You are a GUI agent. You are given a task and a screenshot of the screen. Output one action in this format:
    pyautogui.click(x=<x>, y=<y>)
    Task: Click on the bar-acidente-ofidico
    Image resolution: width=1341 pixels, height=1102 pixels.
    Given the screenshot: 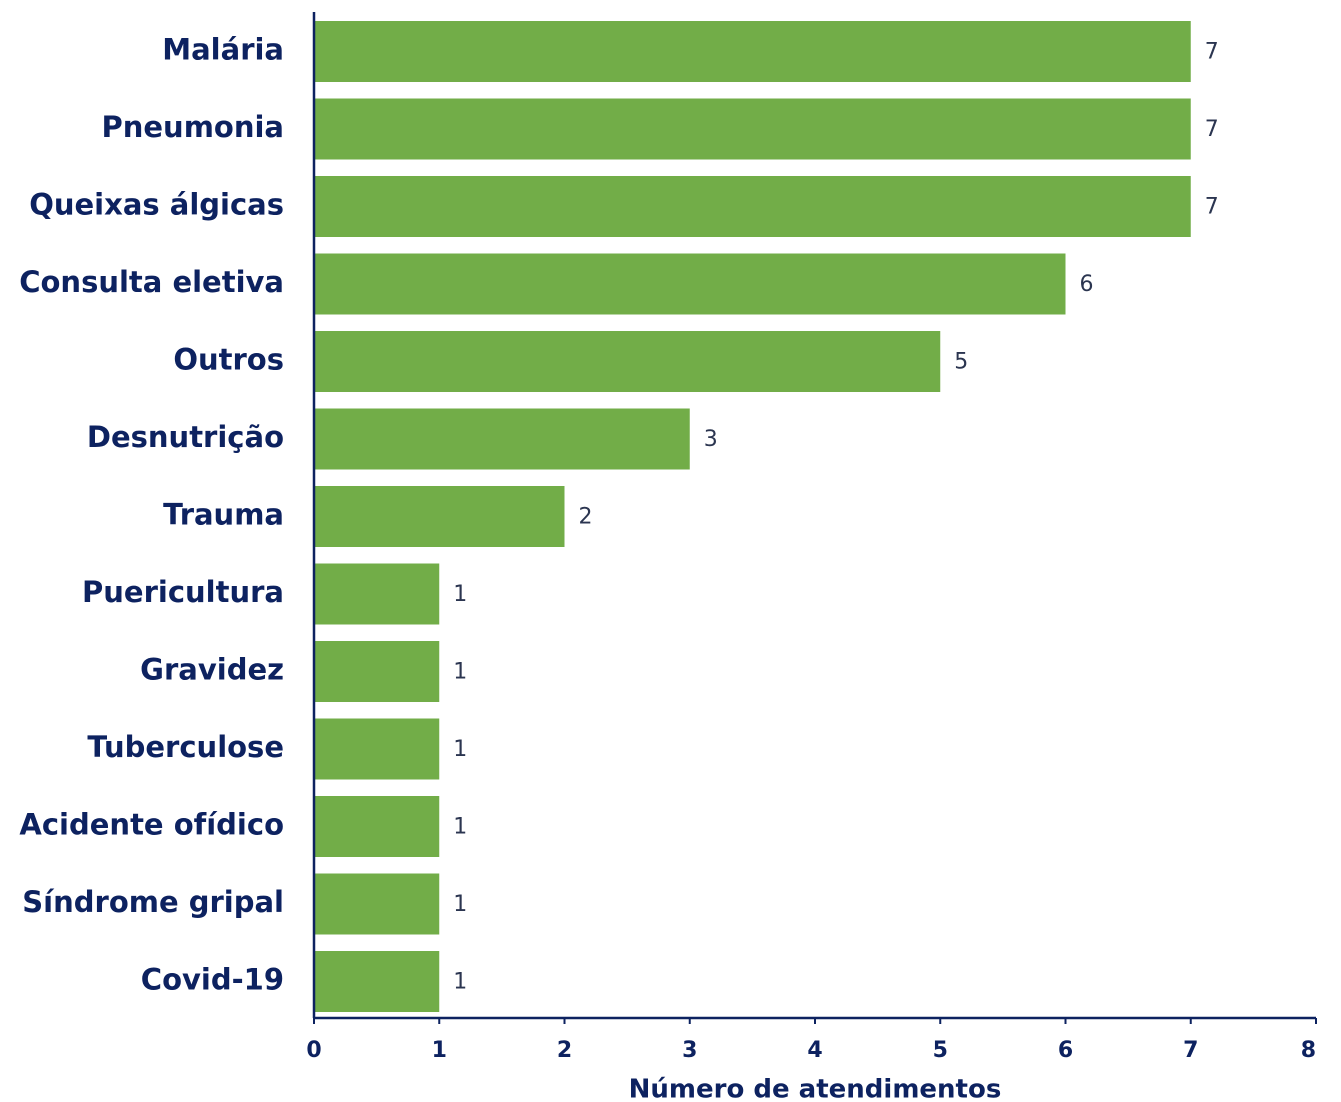 What is the action you would take?
    pyautogui.click(x=377, y=826)
    